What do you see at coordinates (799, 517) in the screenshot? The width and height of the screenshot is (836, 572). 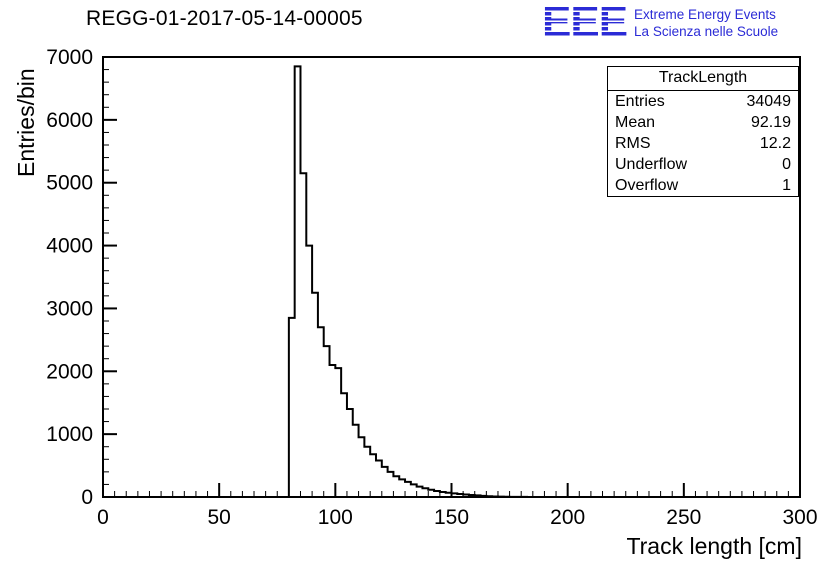 I see `x-tick-label: 300` at bounding box center [799, 517].